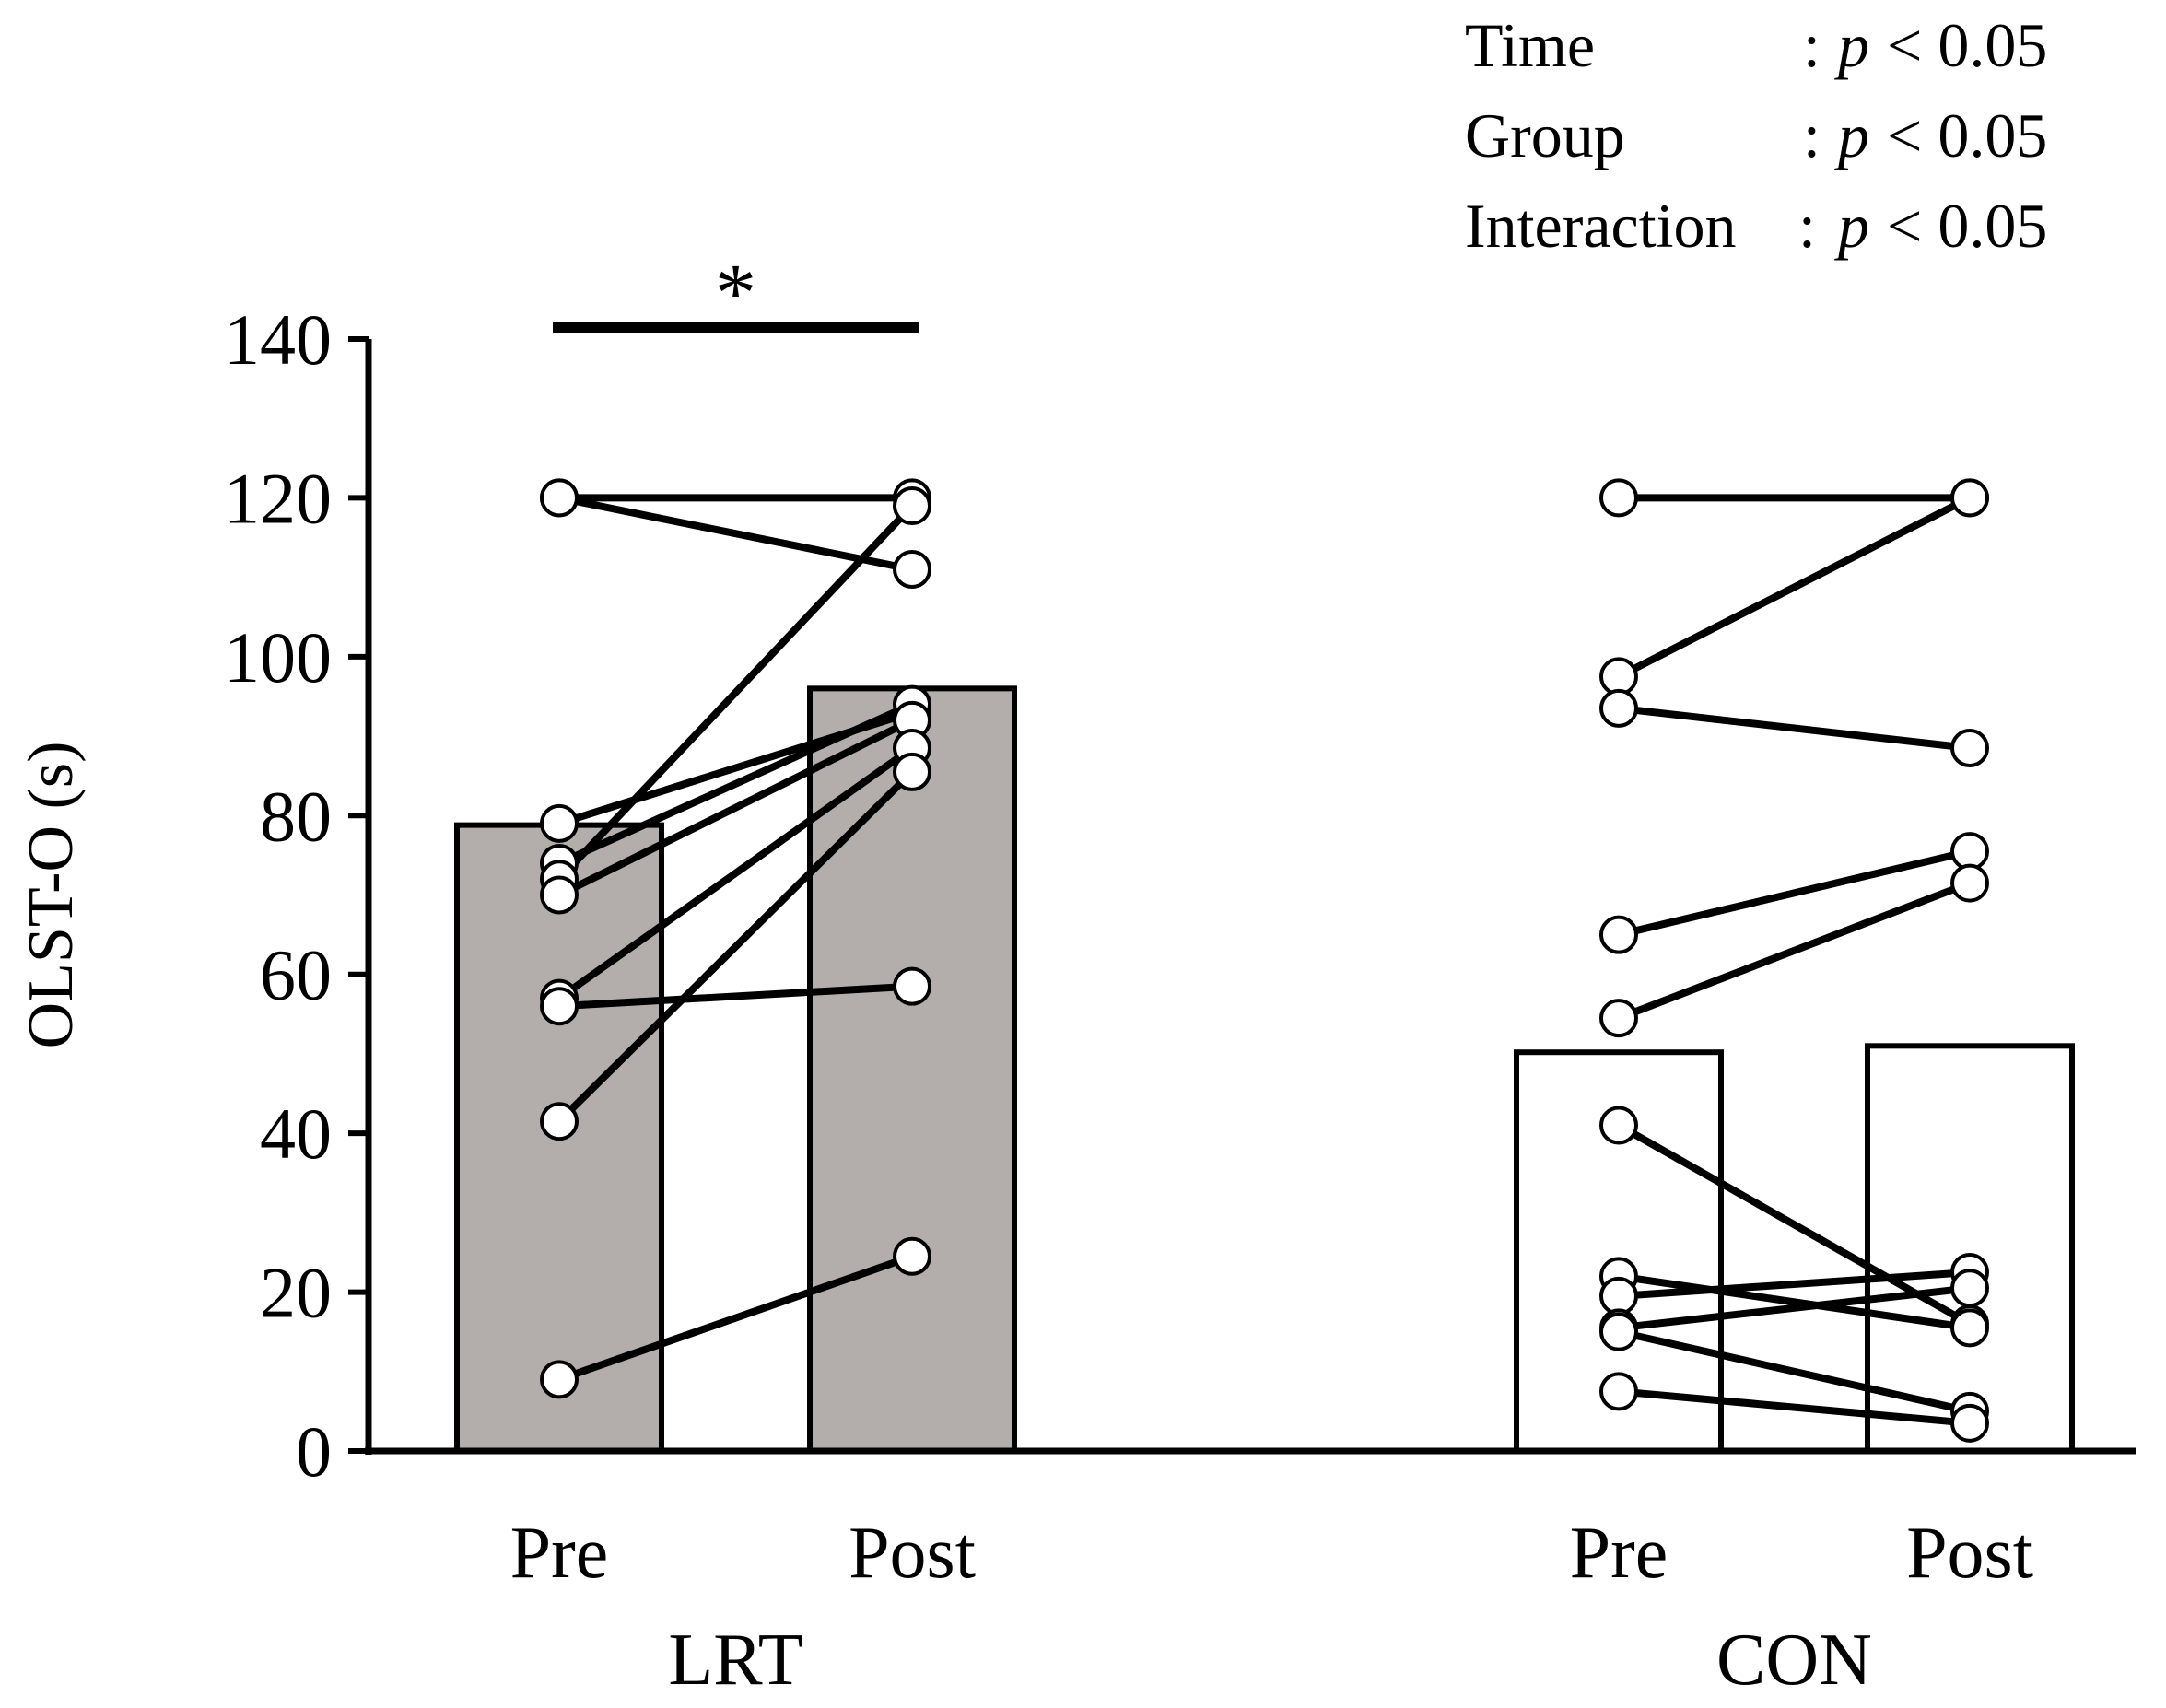  Describe the element at coordinates (912, 1553) in the screenshot. I see `x-tick-label-lrt-post: Post` at that location.